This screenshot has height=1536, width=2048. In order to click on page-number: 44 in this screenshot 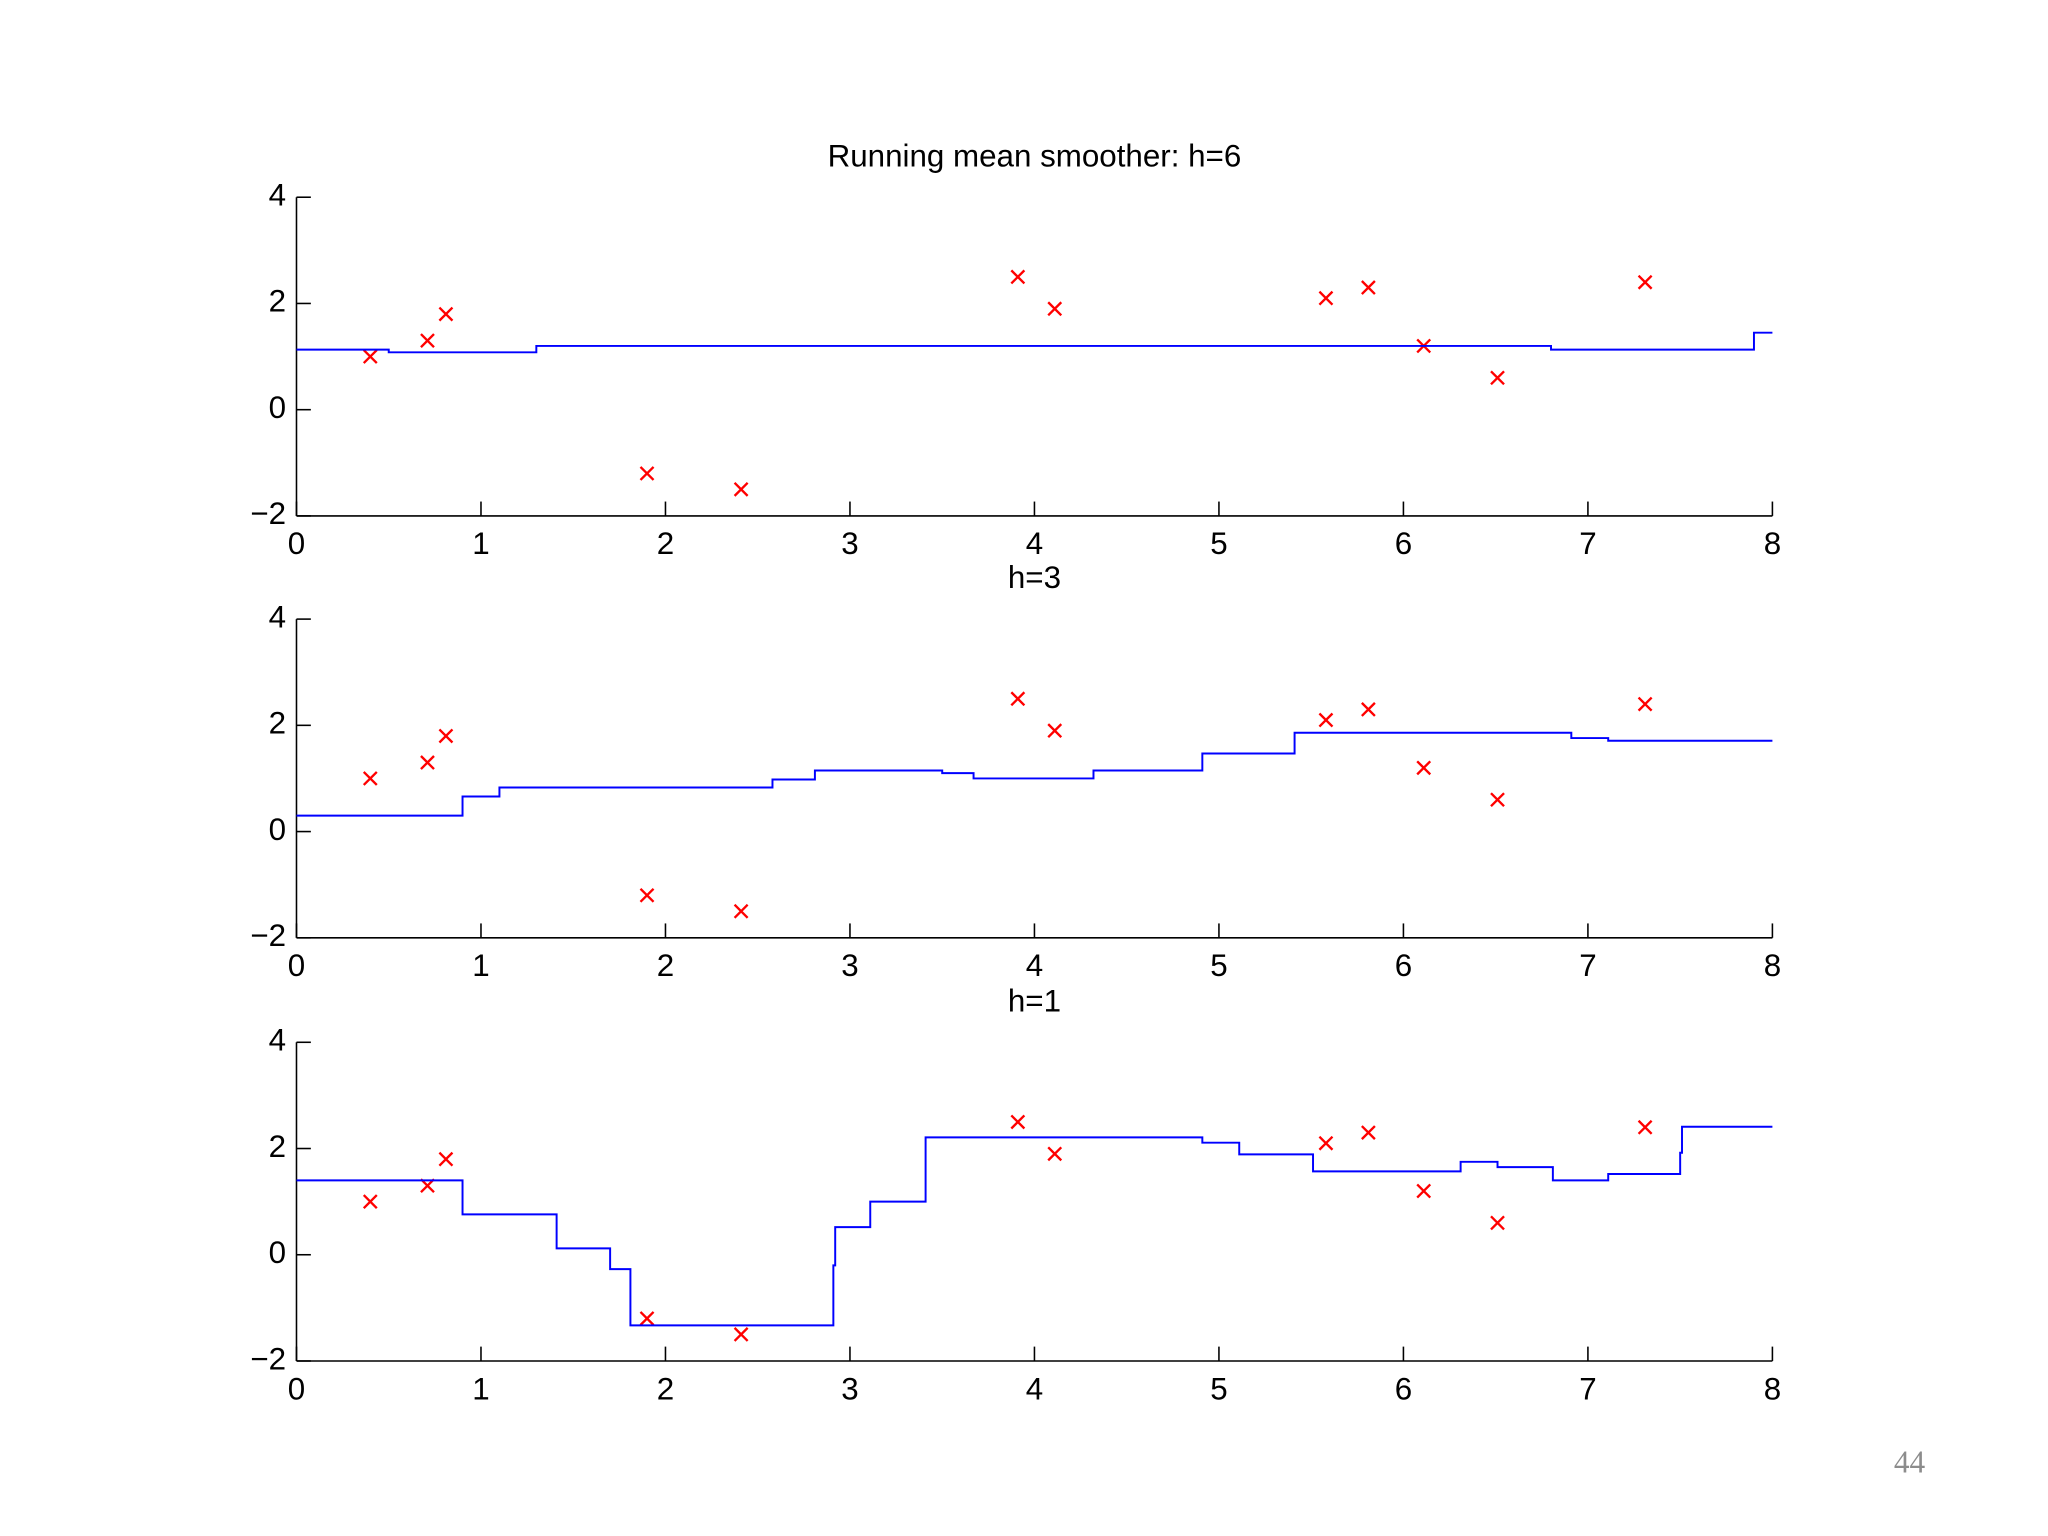, I will do `click(1910, 1462)`.